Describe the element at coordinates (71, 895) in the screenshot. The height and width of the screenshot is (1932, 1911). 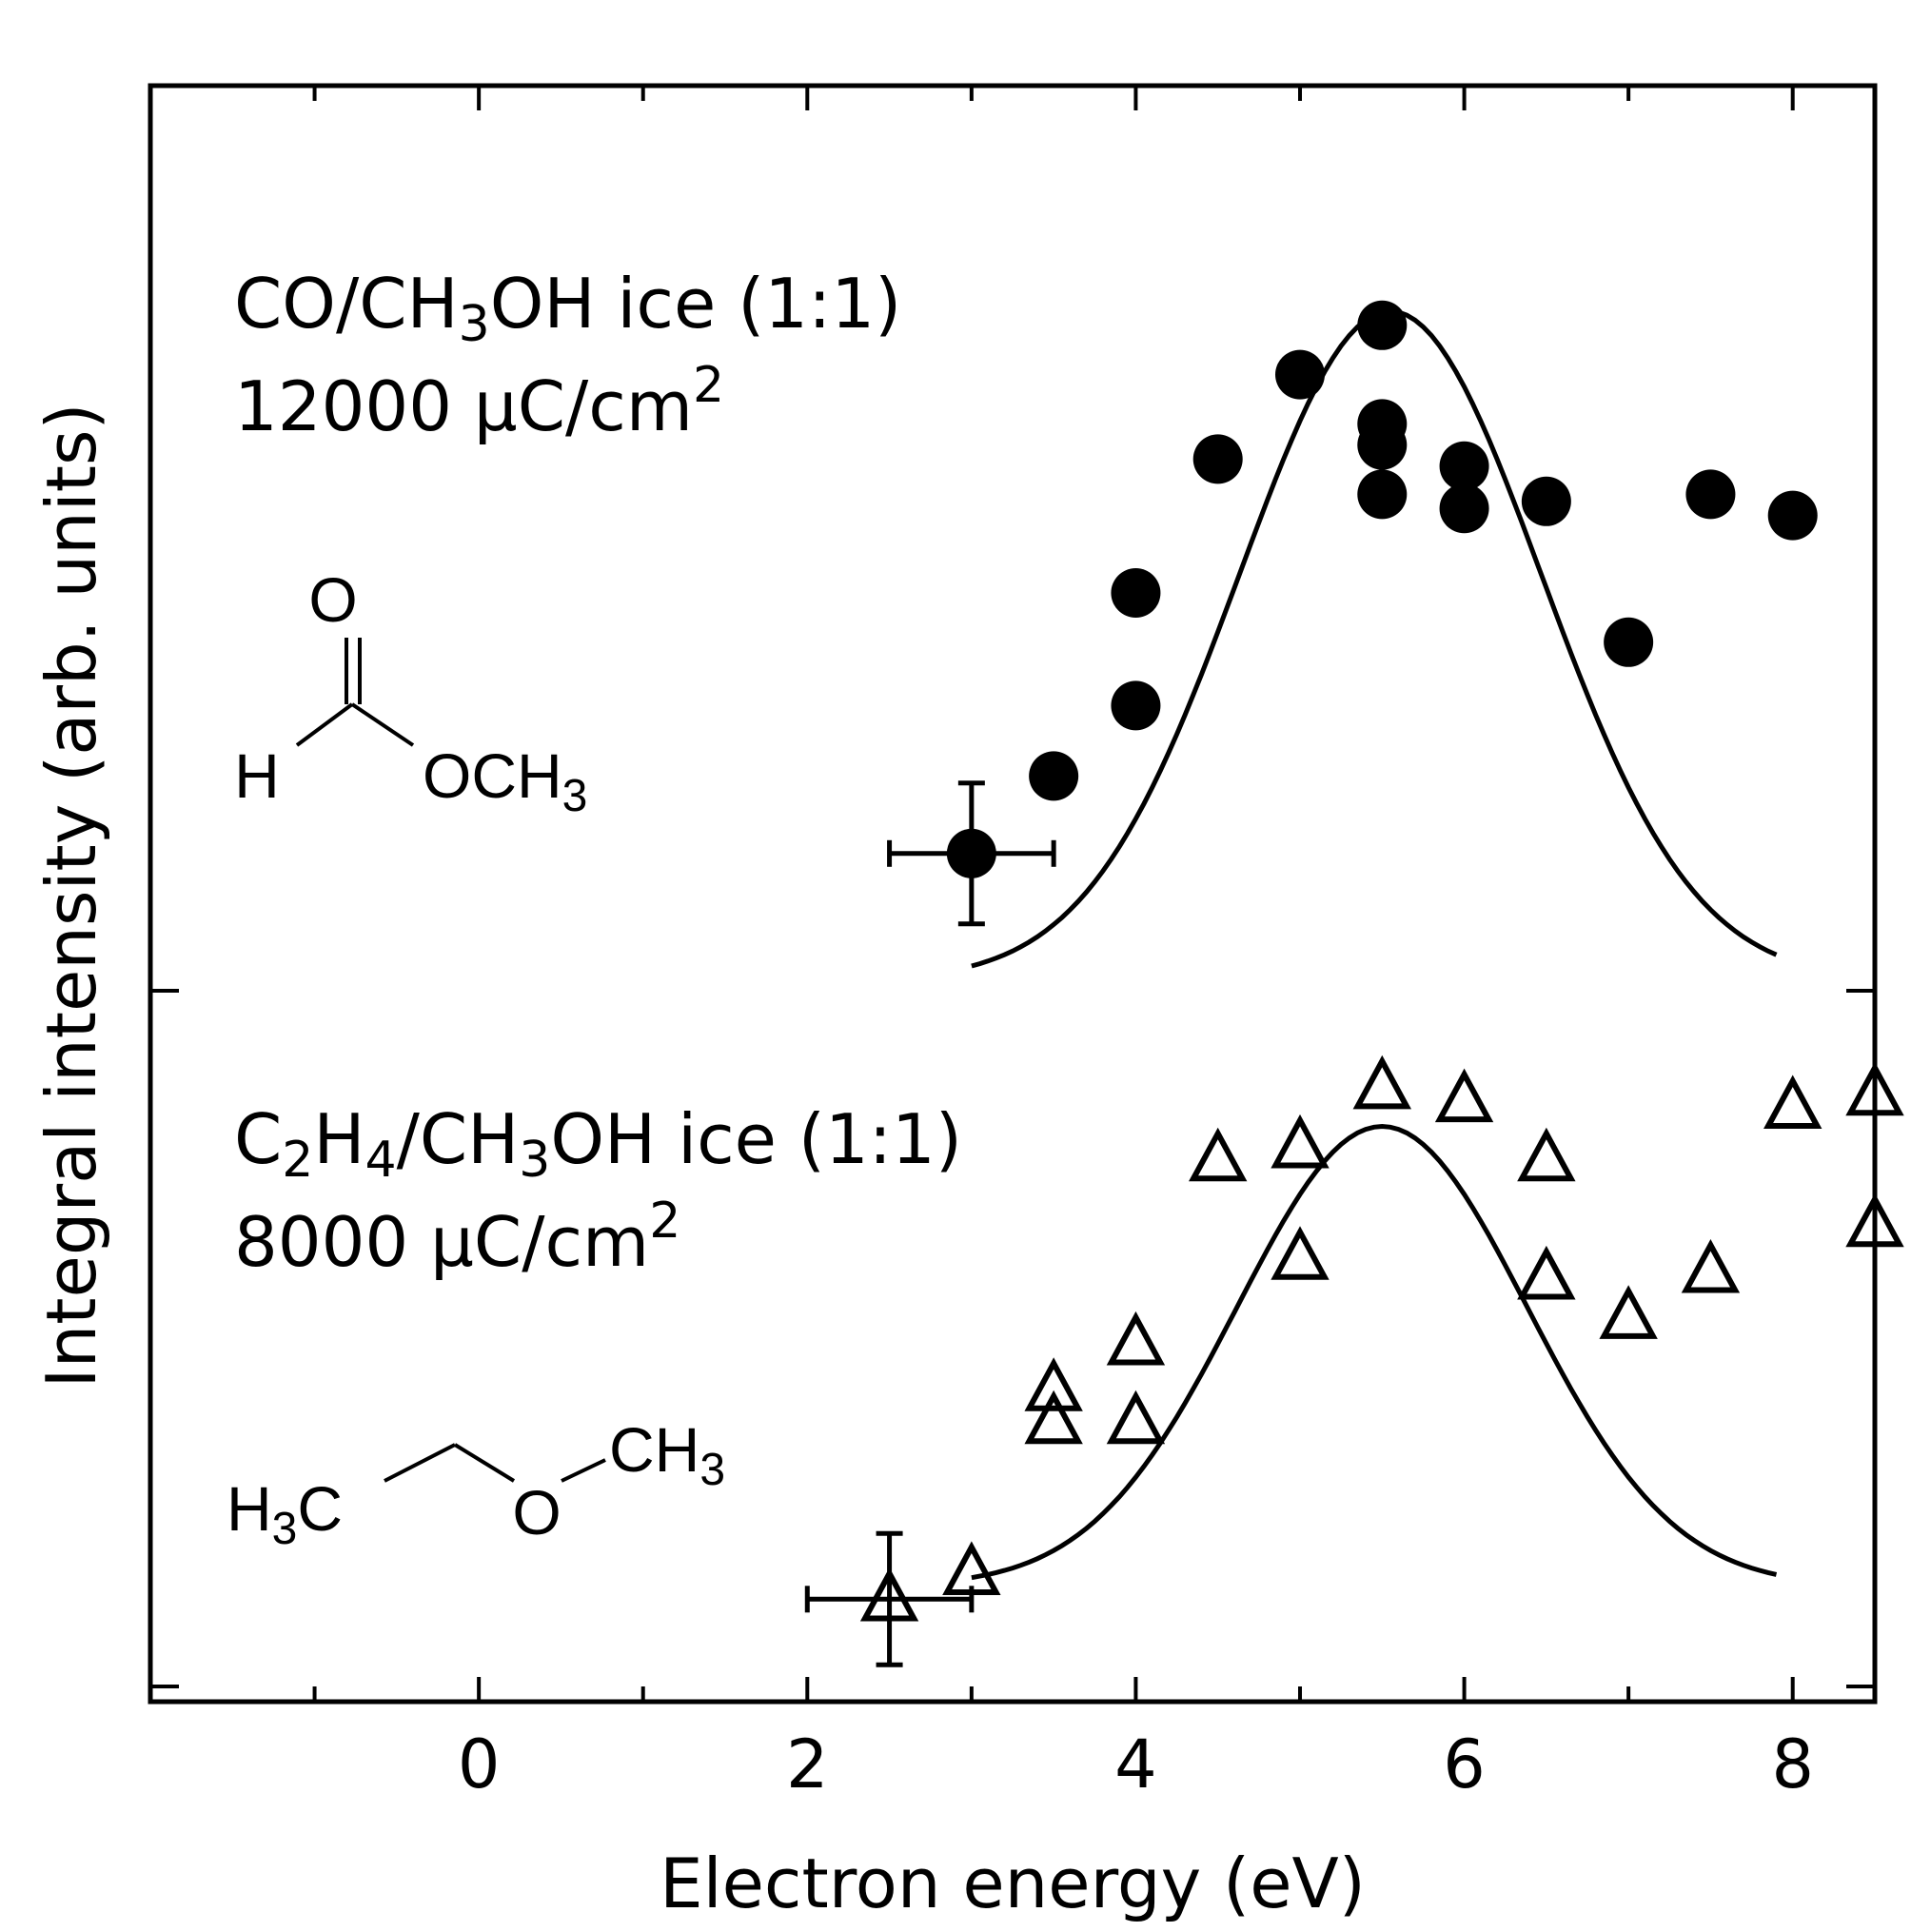
I see `y-axis-label: Integral intensity (arb. units)` at that location.